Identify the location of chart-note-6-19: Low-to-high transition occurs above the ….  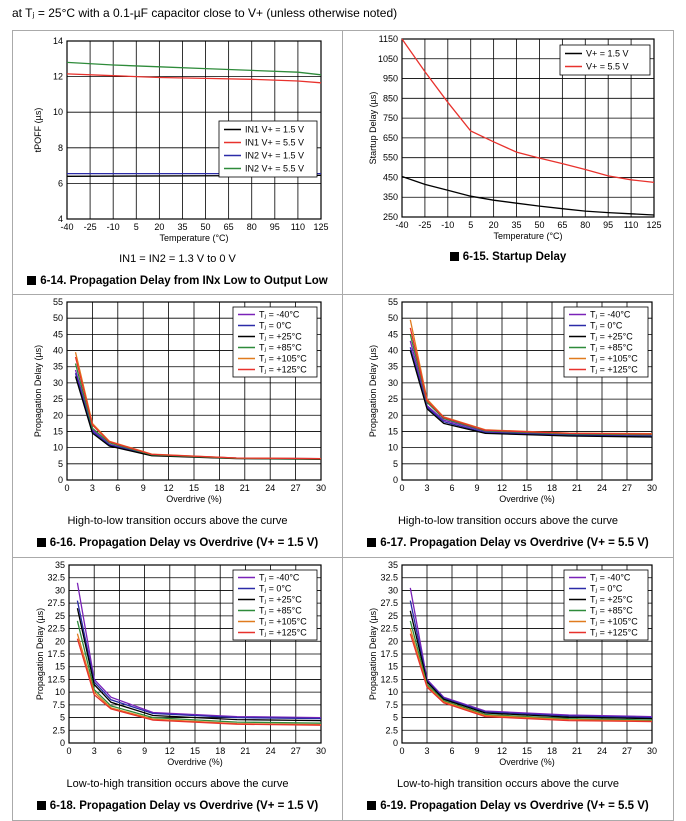
(508, 784).